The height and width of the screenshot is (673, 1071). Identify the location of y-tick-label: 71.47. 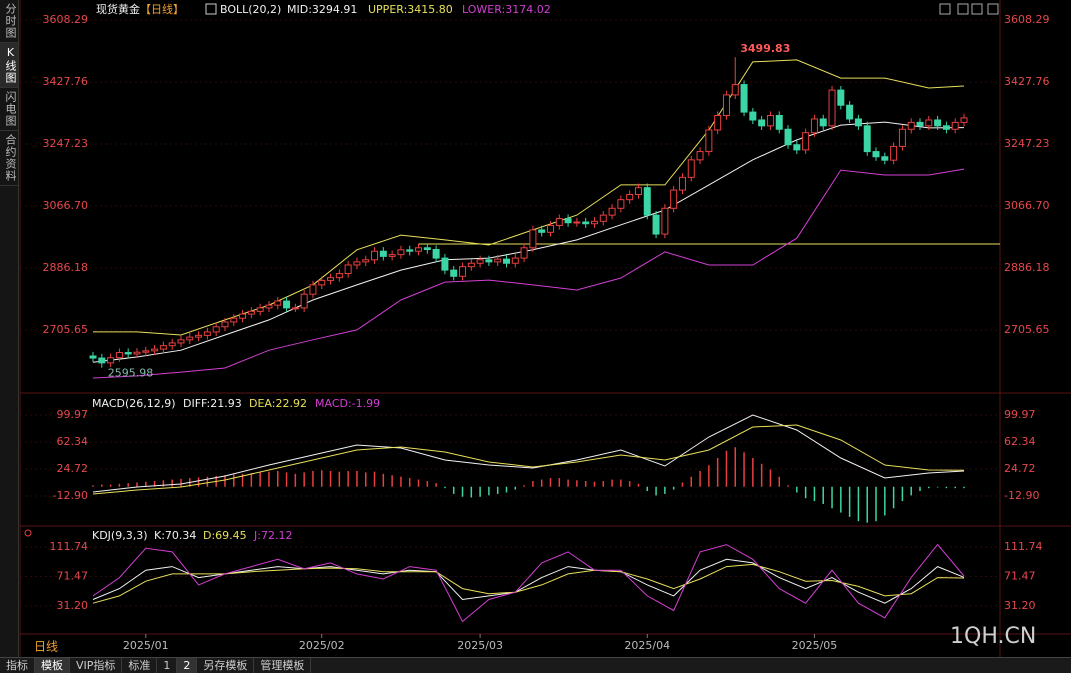
(73, 575).